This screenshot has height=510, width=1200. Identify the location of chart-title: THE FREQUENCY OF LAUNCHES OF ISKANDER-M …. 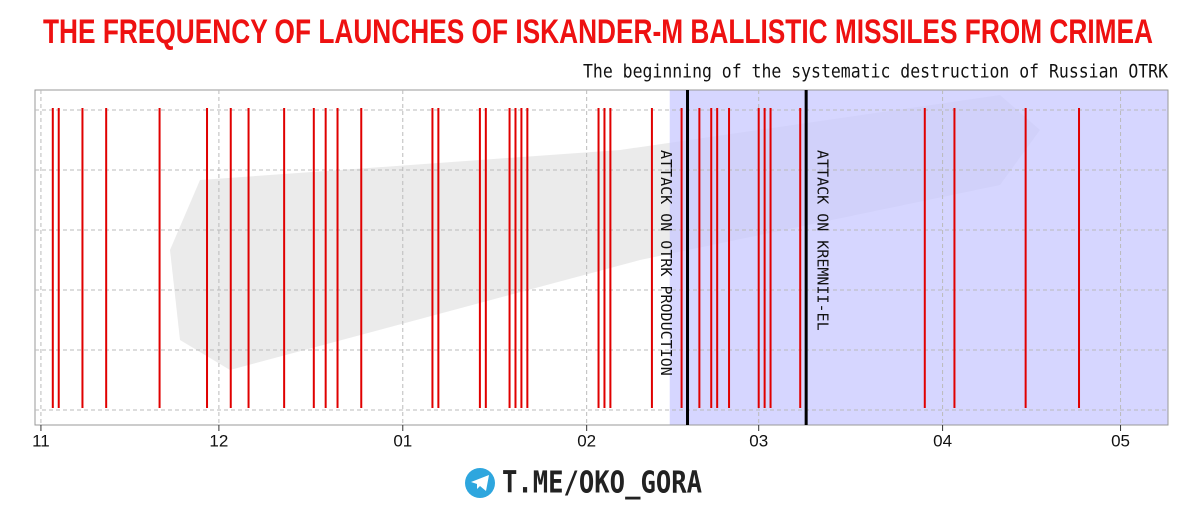
(598, 32).